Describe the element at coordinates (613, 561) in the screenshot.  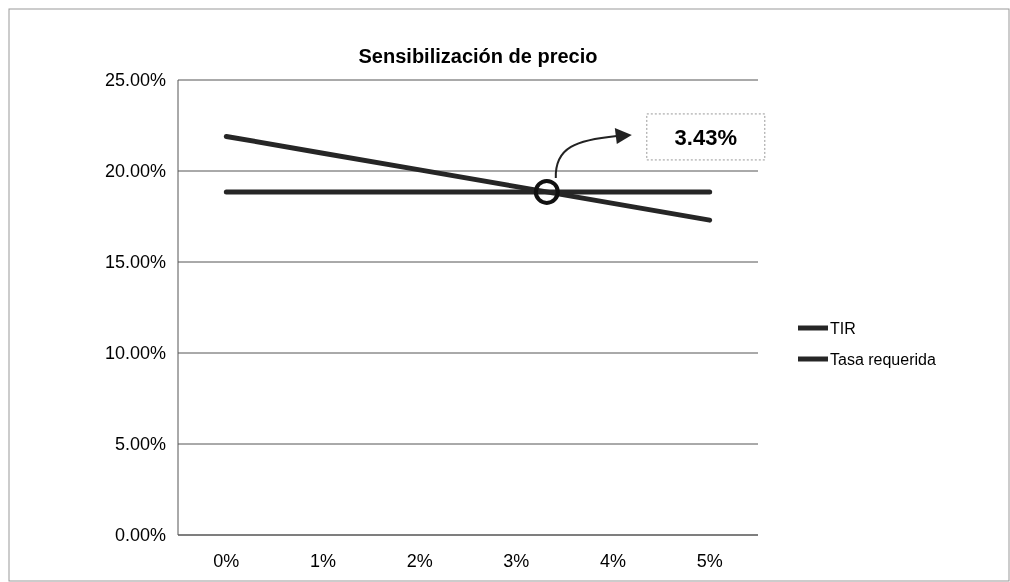
I see `x-tick-label: 4%` at that location.